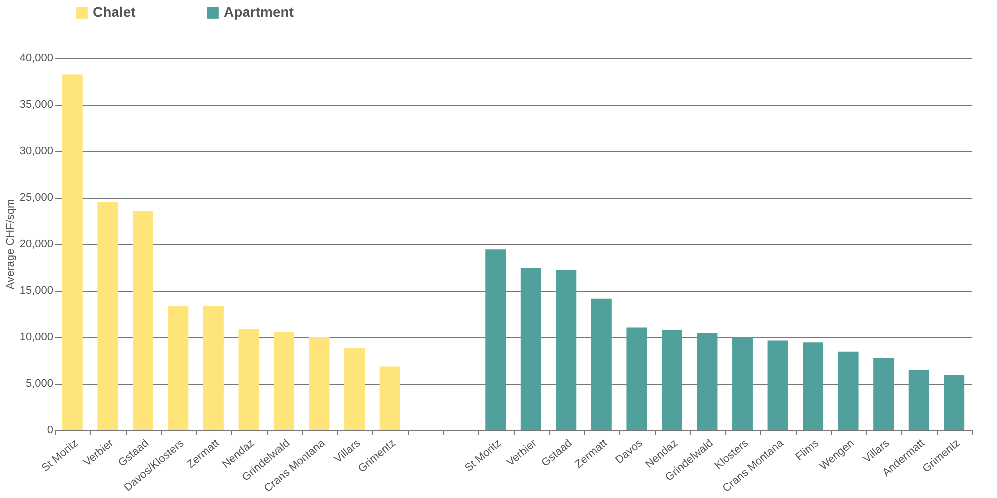 This screenshot has width=997, height=498. I want to click on legend-label: Apartment, so click(259, 12).